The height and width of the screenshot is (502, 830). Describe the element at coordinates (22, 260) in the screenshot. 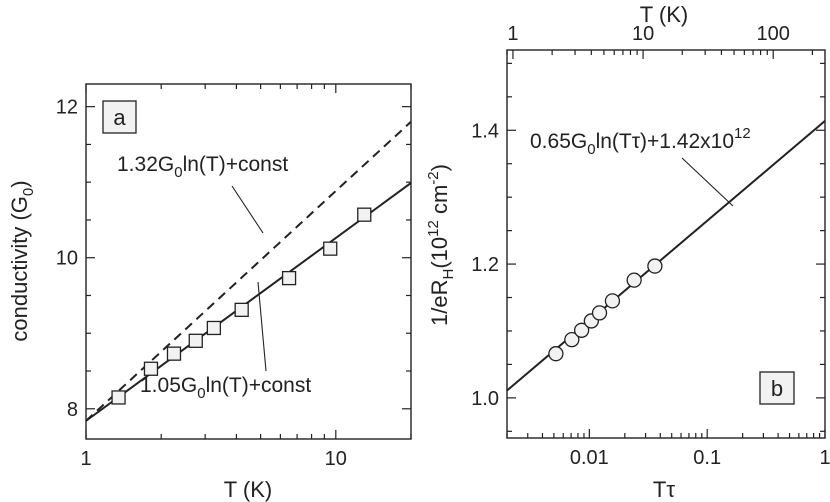

I see `panel-a-ylabel: conductivity (G0)` at that location.